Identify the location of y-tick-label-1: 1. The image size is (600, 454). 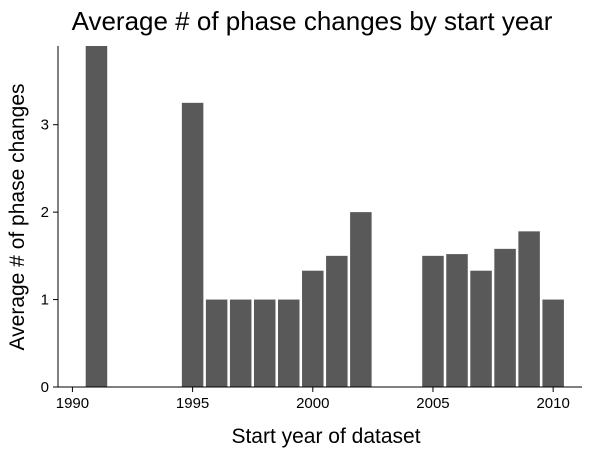
(45, 300).